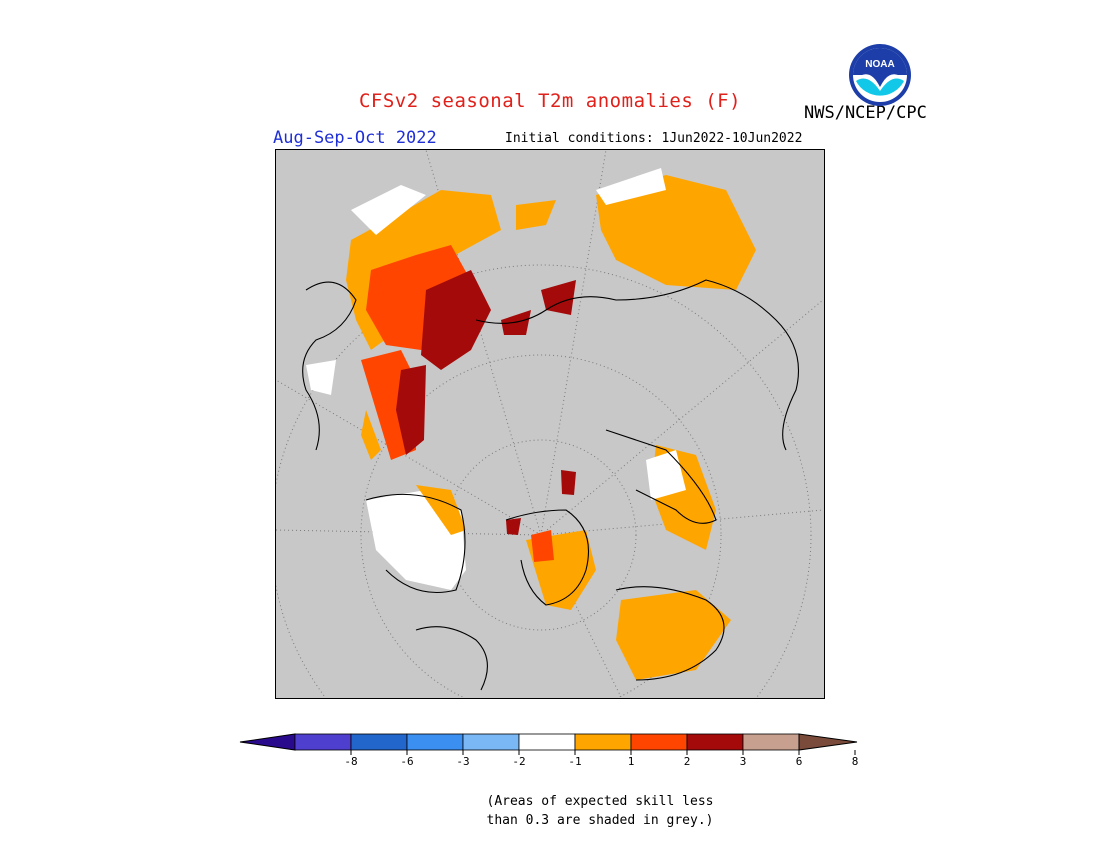 The image size is (1100, 850). What do you see at coordinates (631, 761) in the screenshot?
I see `colorbar-label: 1` at bounding box center [631, 761].